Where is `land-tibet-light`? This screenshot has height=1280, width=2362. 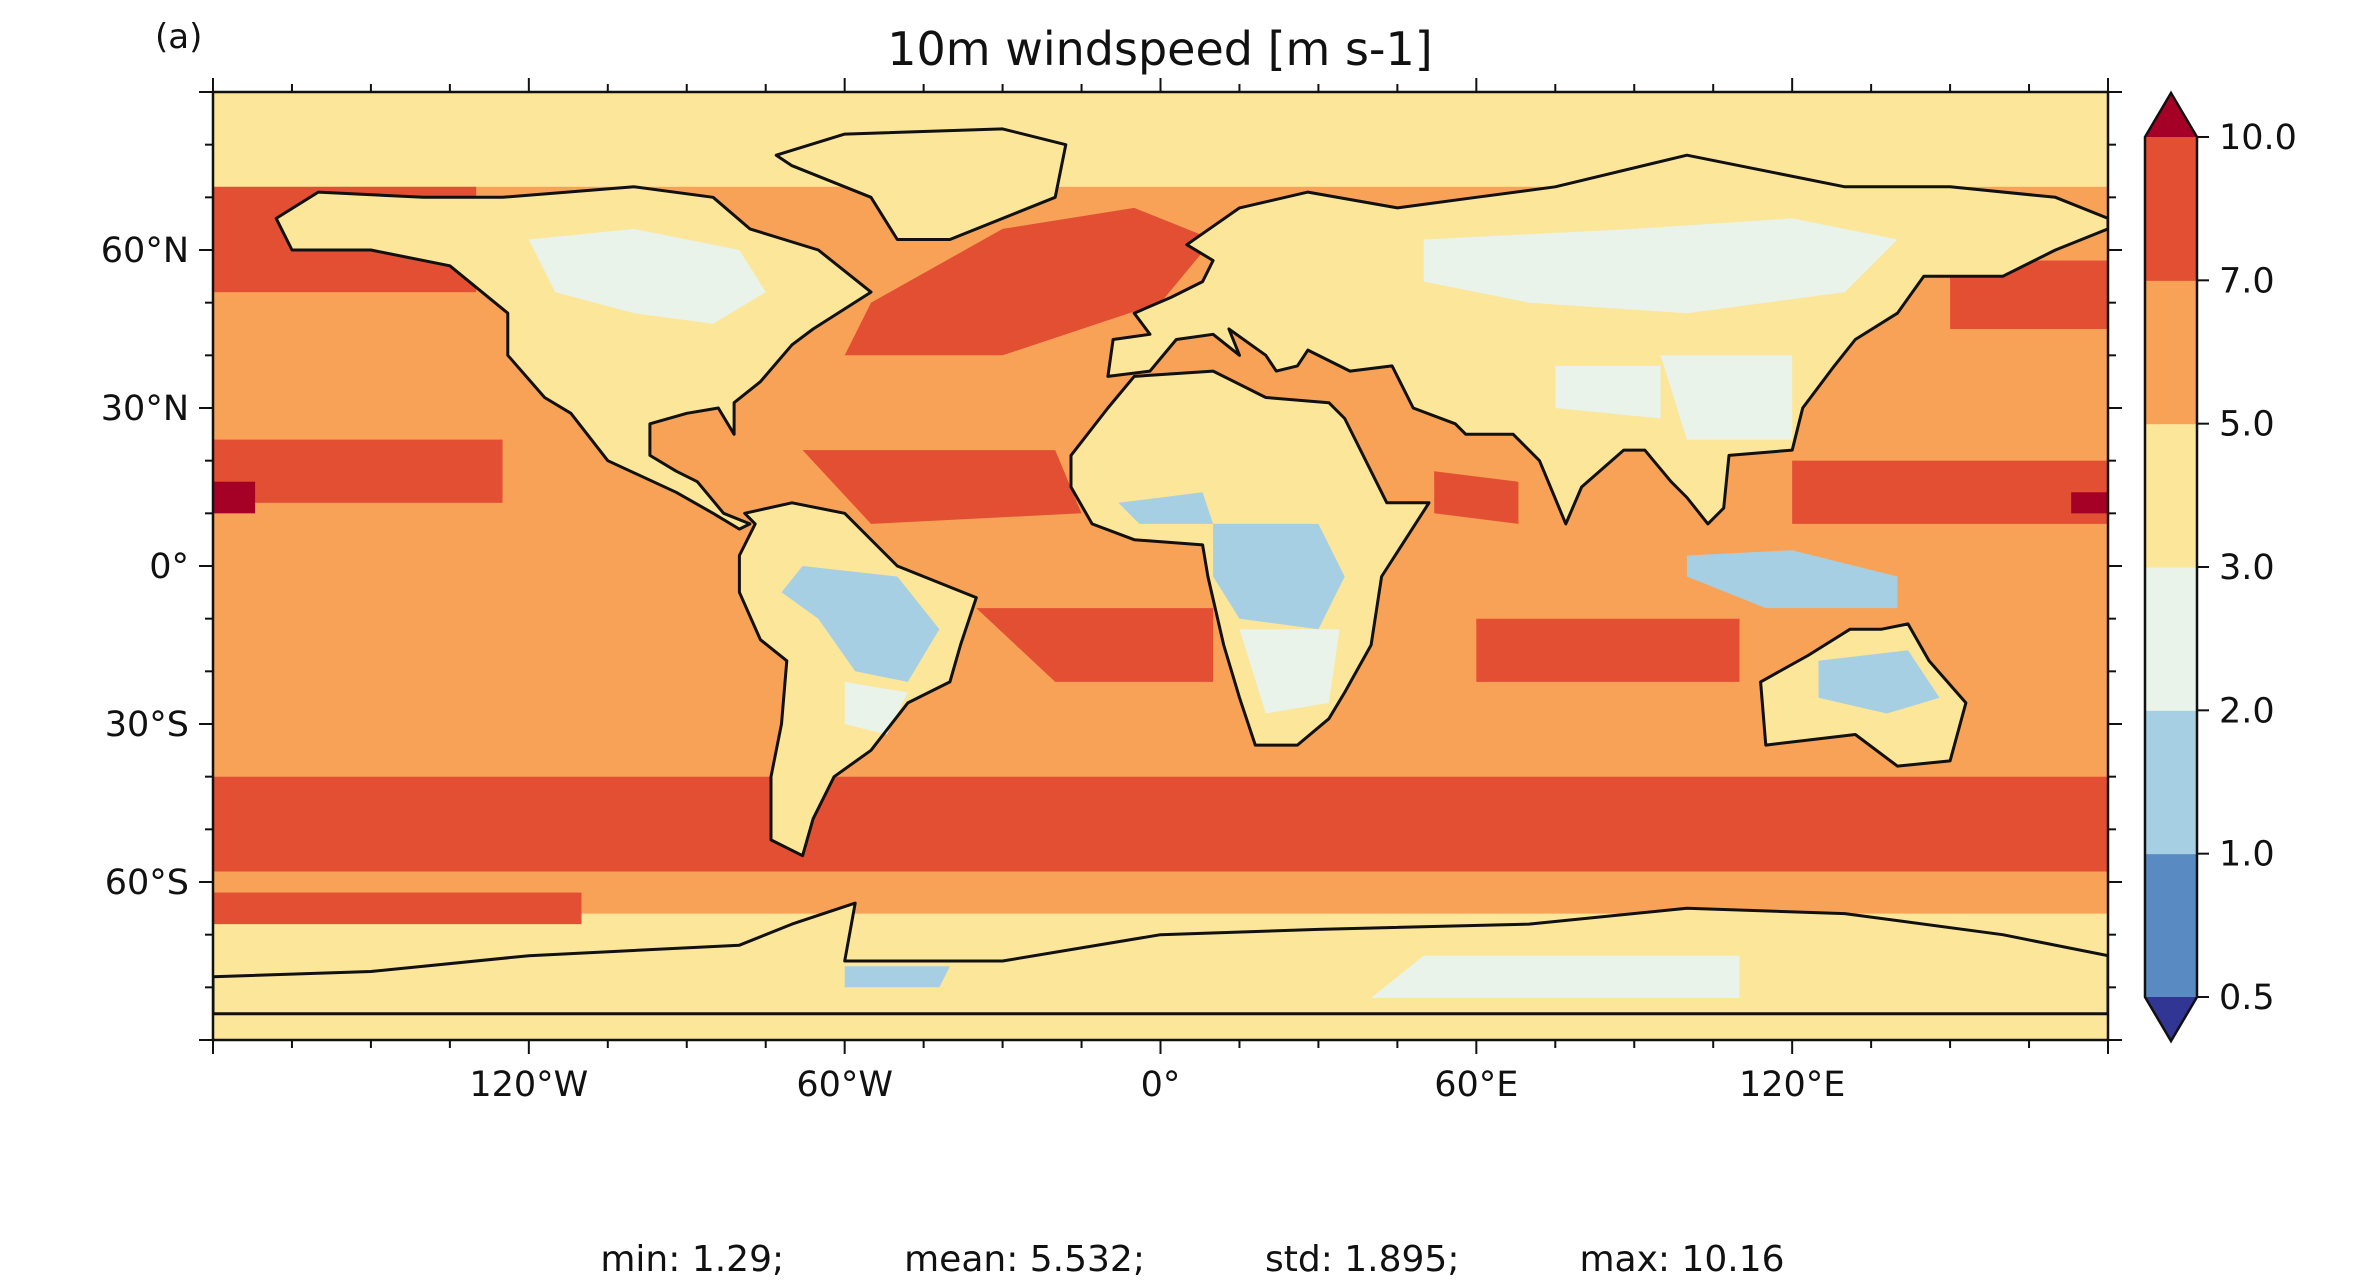 land-tibet-light is located at coordinates (1608, 392).